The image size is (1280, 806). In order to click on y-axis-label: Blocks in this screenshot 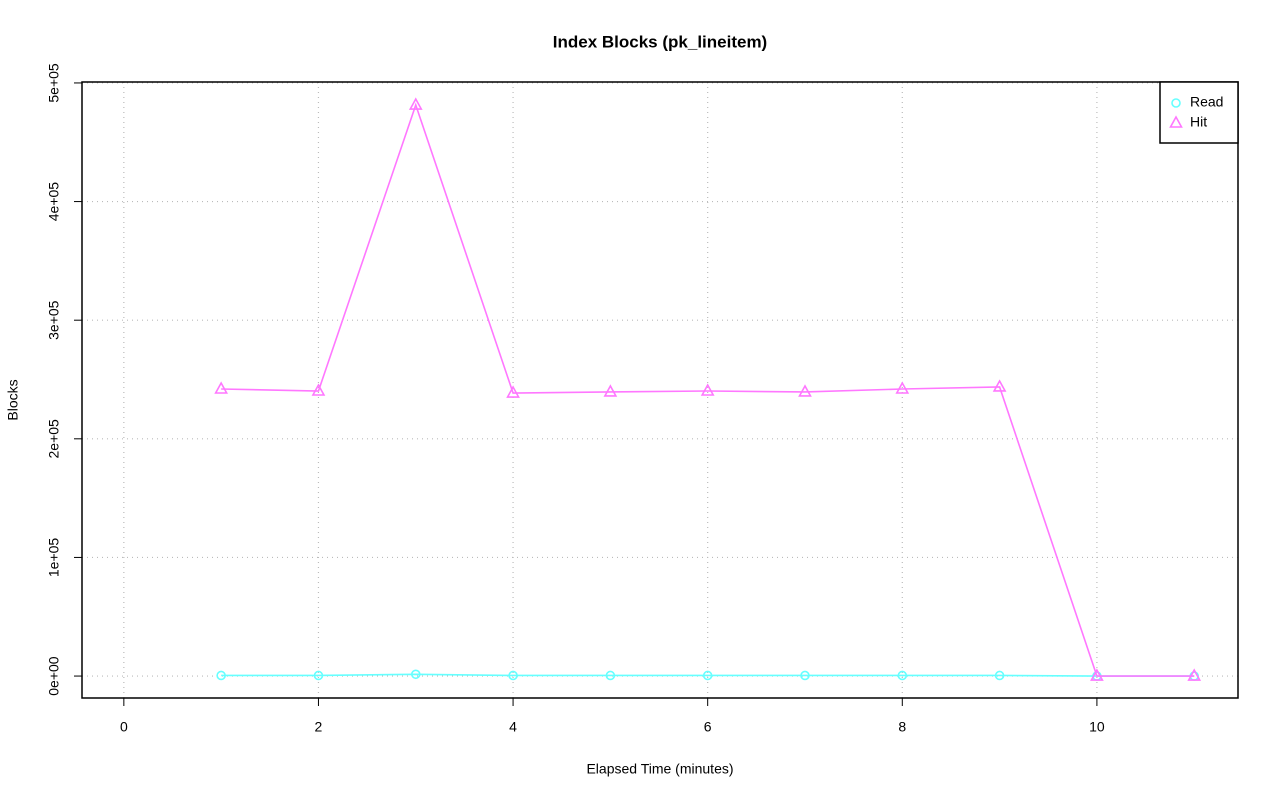, I will do `click(13, 399)`.